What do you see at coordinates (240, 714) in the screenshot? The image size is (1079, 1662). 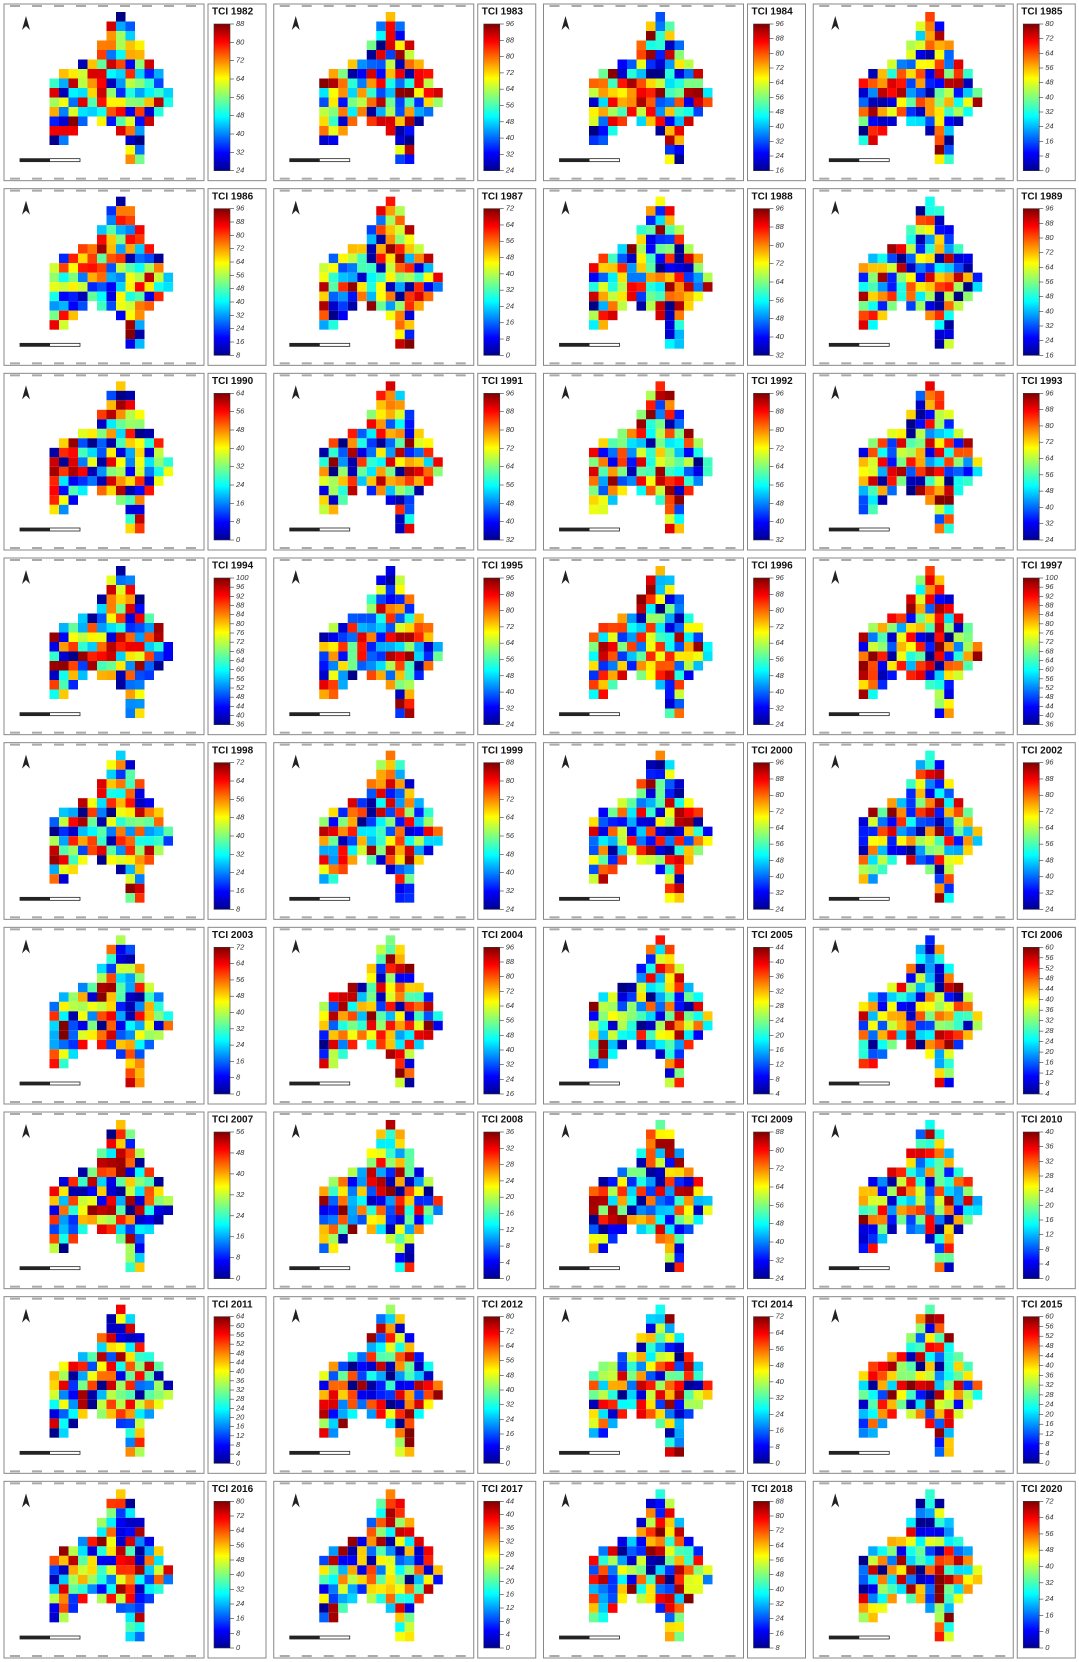 I see `colorbar-tick-label: 40` at bounding box center [240, 714].